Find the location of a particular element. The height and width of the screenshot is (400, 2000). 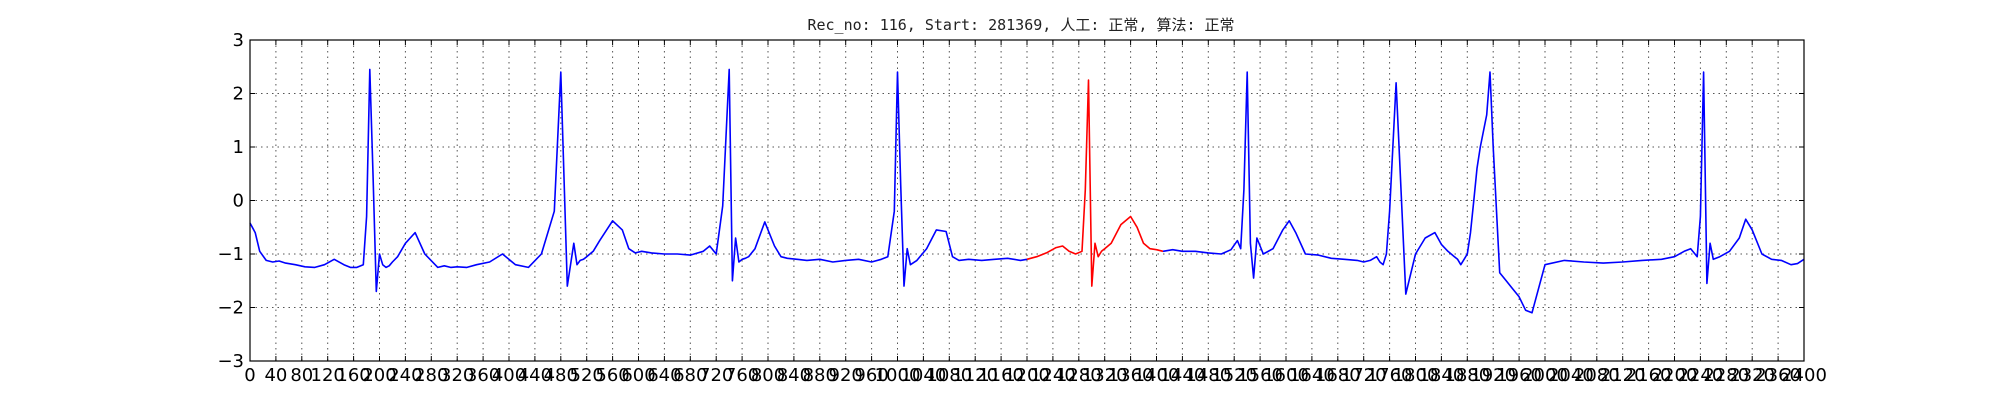

x-tick-label: 2280 is located at coordinates (1726, 375).